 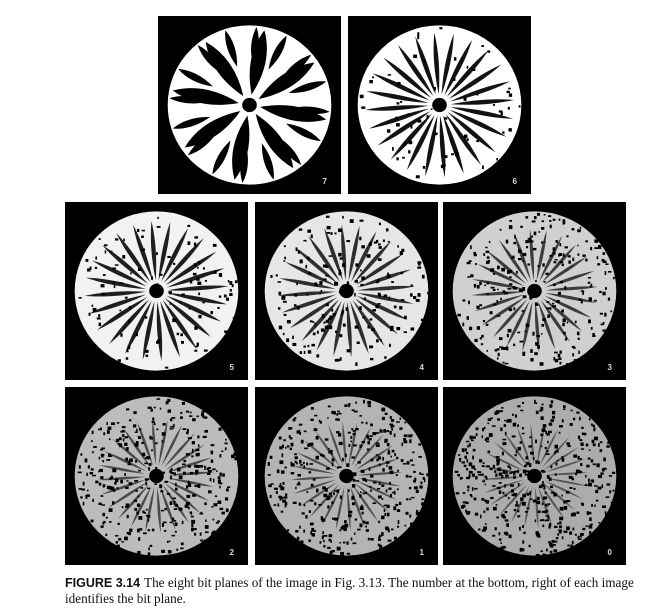 I want to click on bit-plane-5-number: 5, so click(x=231, y=367).